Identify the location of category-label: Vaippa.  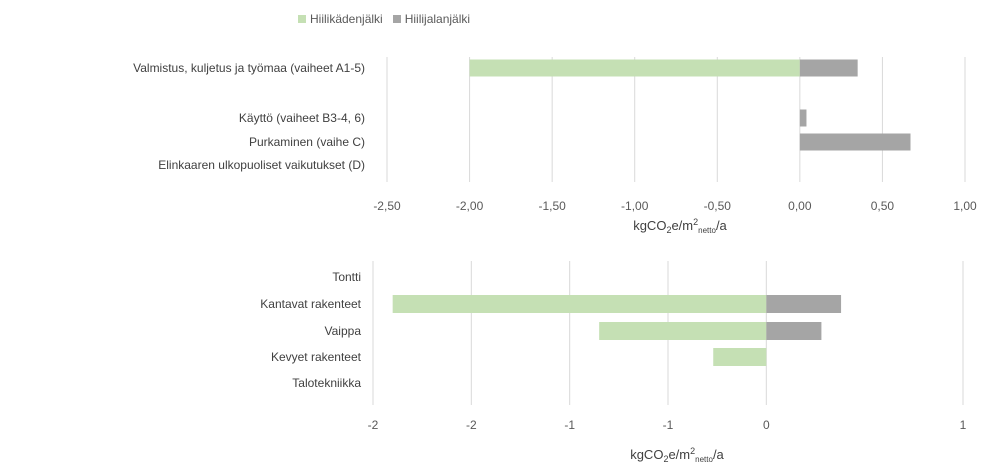
(343, 331).